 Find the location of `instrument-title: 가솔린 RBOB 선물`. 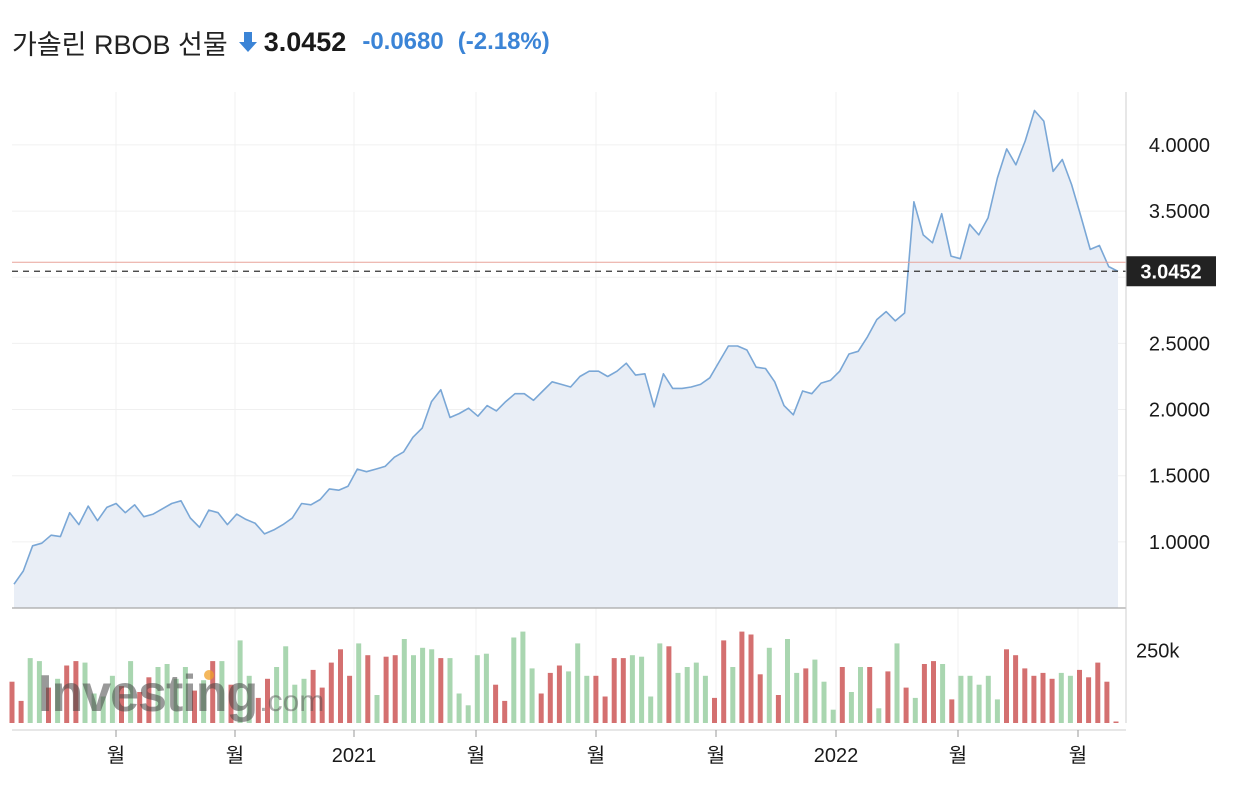

instrument-title: 가솔린 RBOB 선물 is located at coordinates (120, 44).